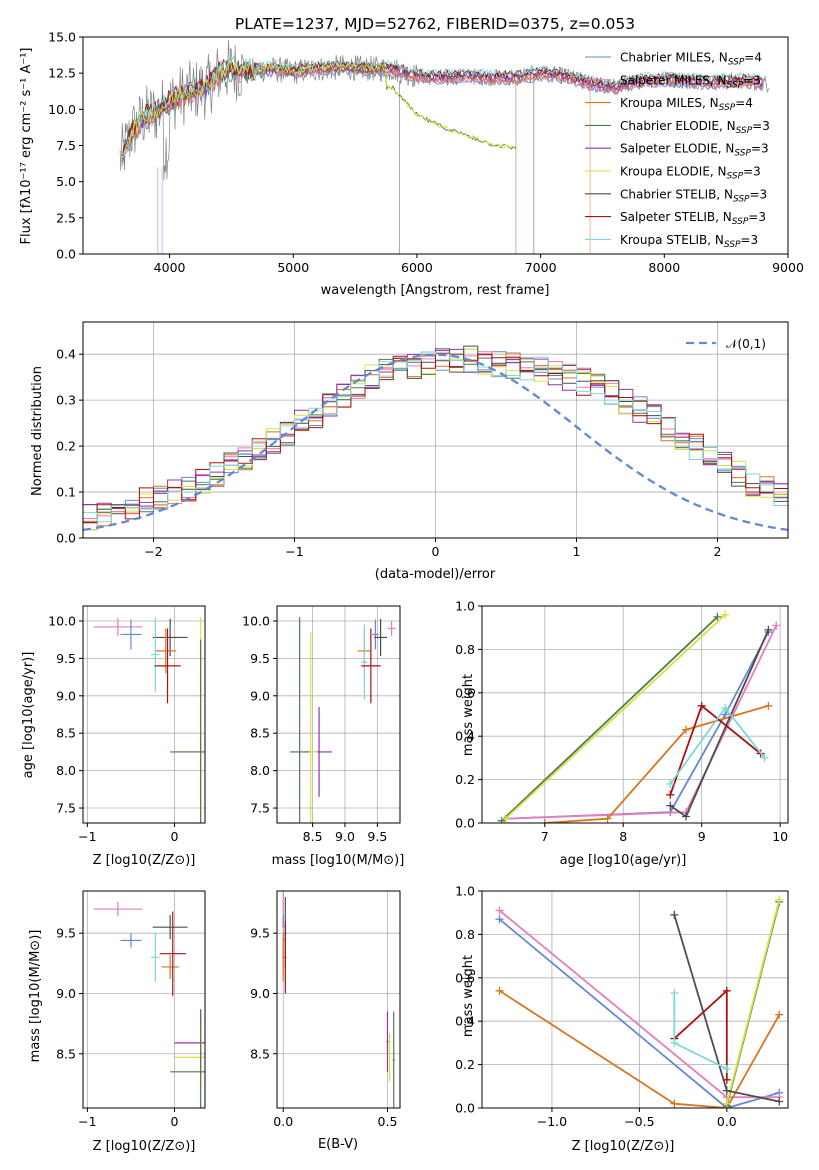  I want to click on legend-label: Kroupa STELIB, NSSP=3, so click(689, 241).